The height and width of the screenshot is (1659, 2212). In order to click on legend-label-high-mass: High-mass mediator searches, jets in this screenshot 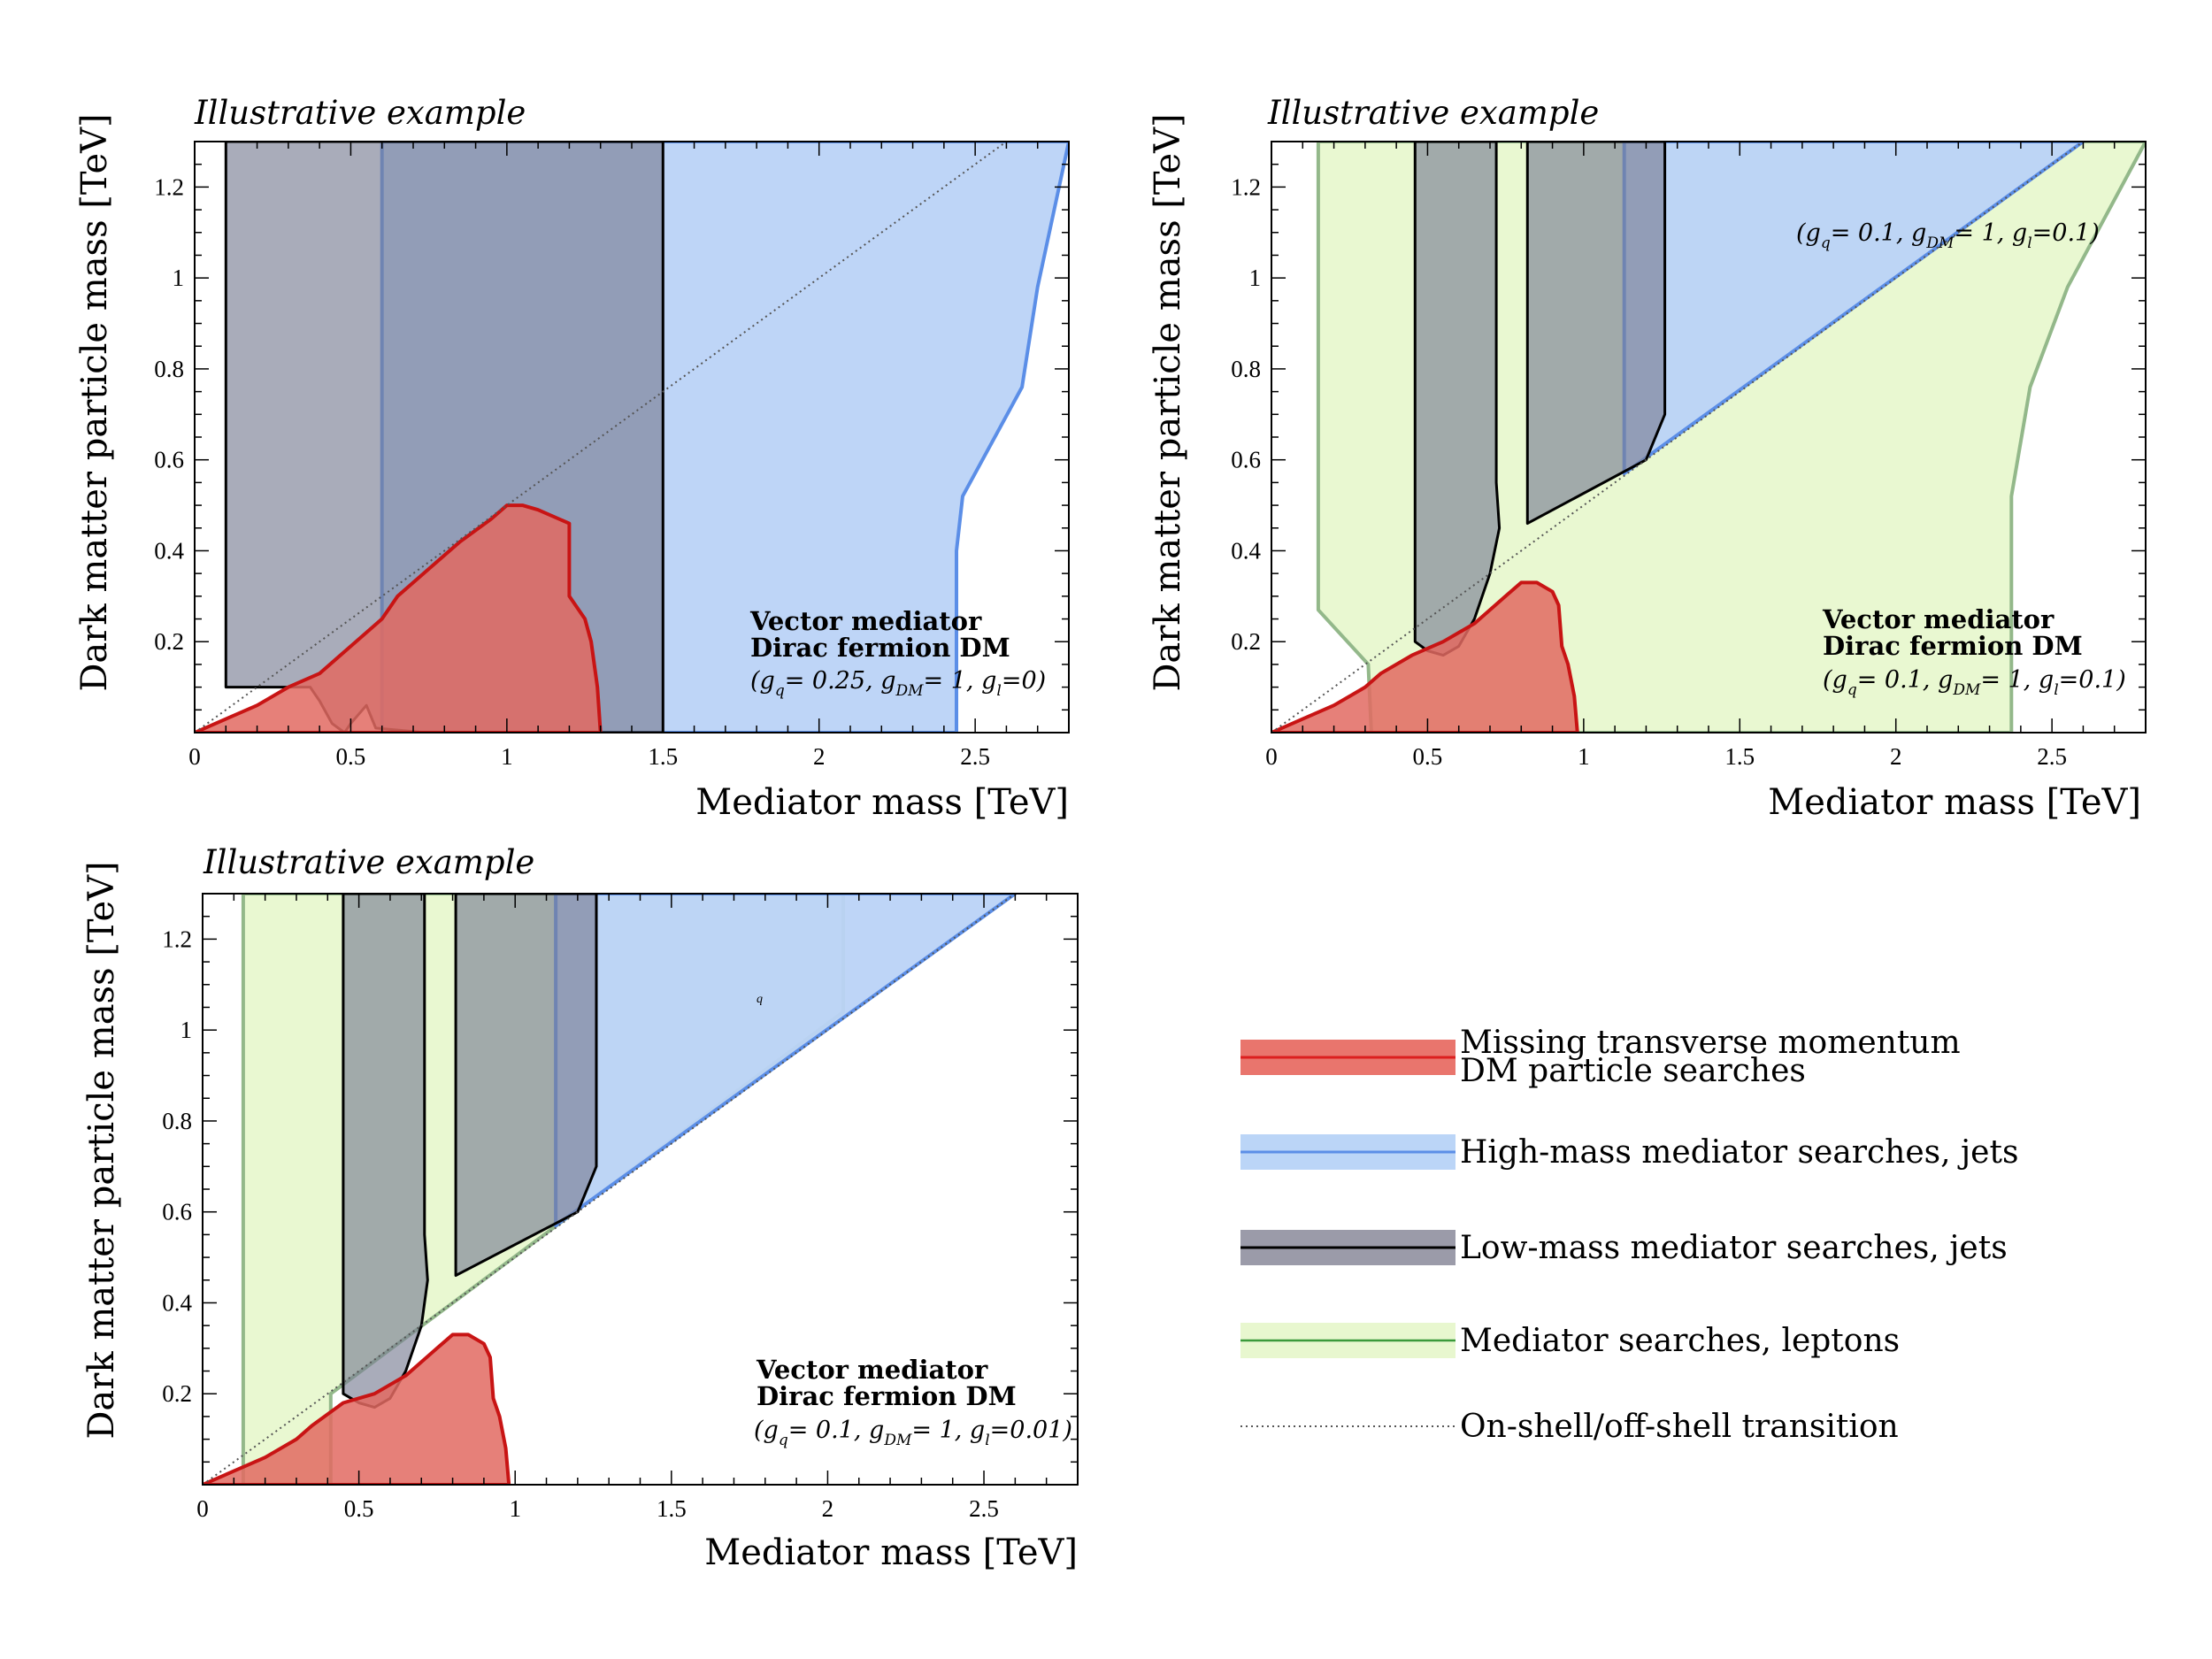, I will do `click(1739, 1153)`.